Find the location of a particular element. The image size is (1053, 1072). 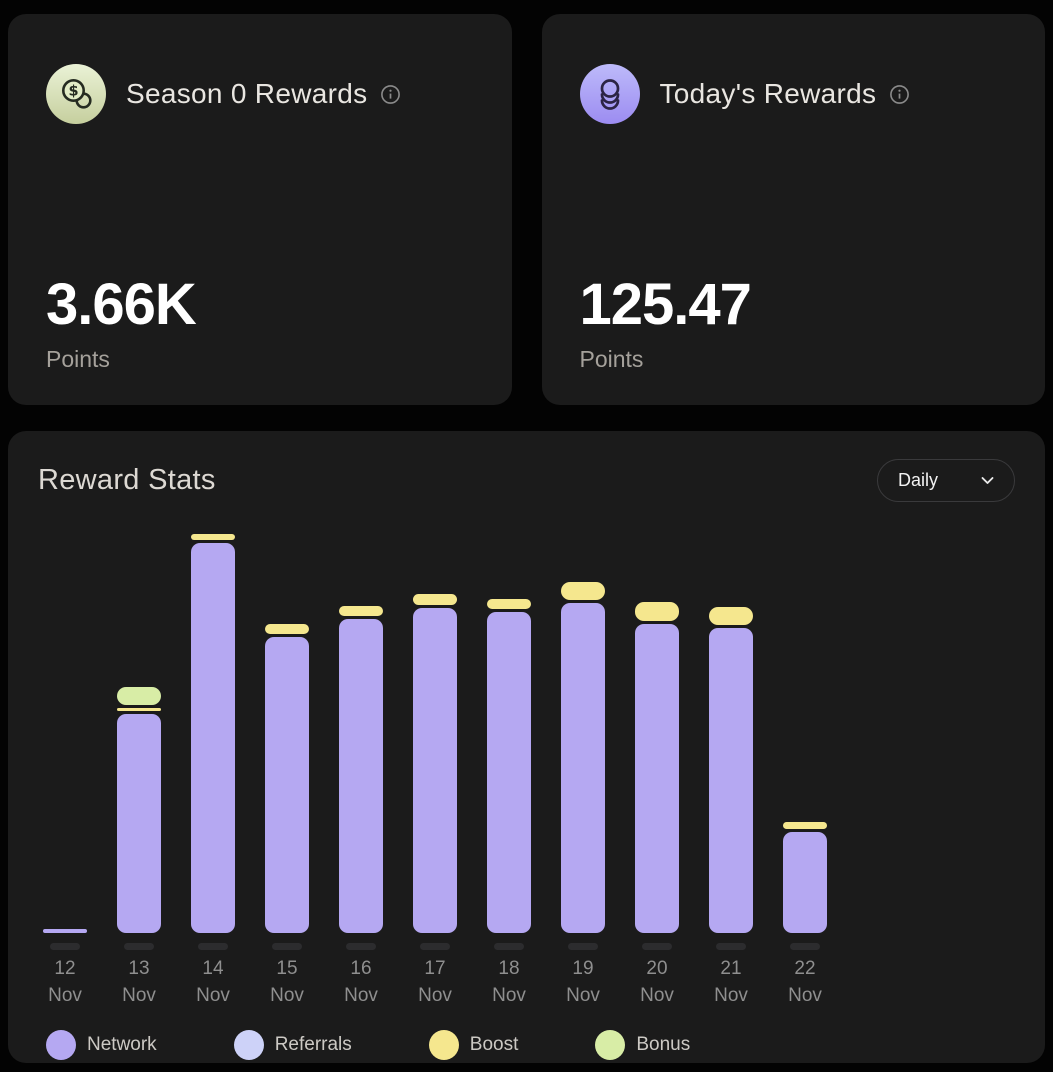

legend-item-boost: Boost is located at coordinates (473, 1045).